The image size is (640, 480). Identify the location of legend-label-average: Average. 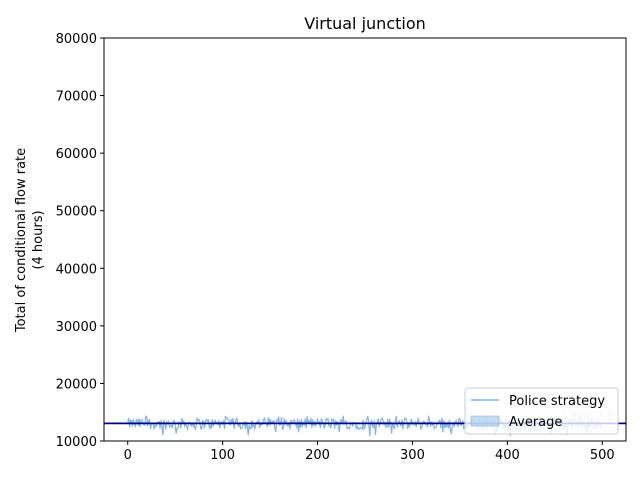
(535, 422).